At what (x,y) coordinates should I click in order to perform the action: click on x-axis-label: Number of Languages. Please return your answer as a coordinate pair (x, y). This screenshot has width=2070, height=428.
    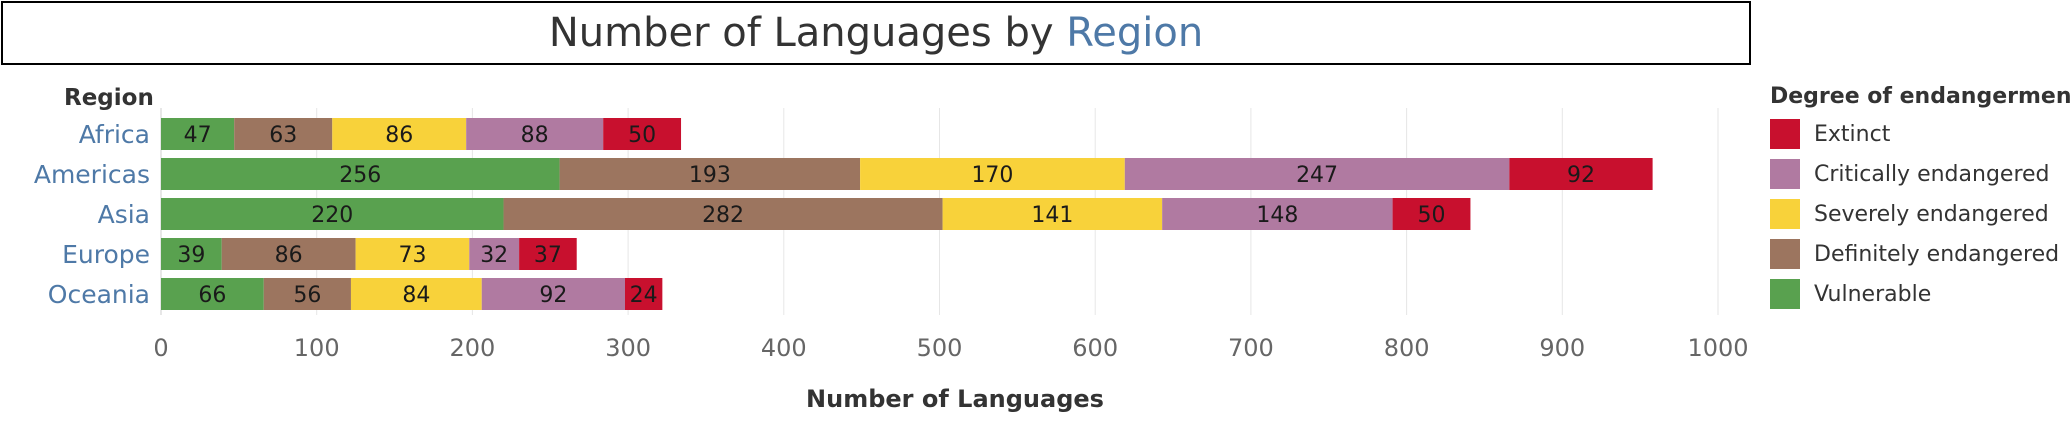
    Looking at the image, I should click on (955, 399).